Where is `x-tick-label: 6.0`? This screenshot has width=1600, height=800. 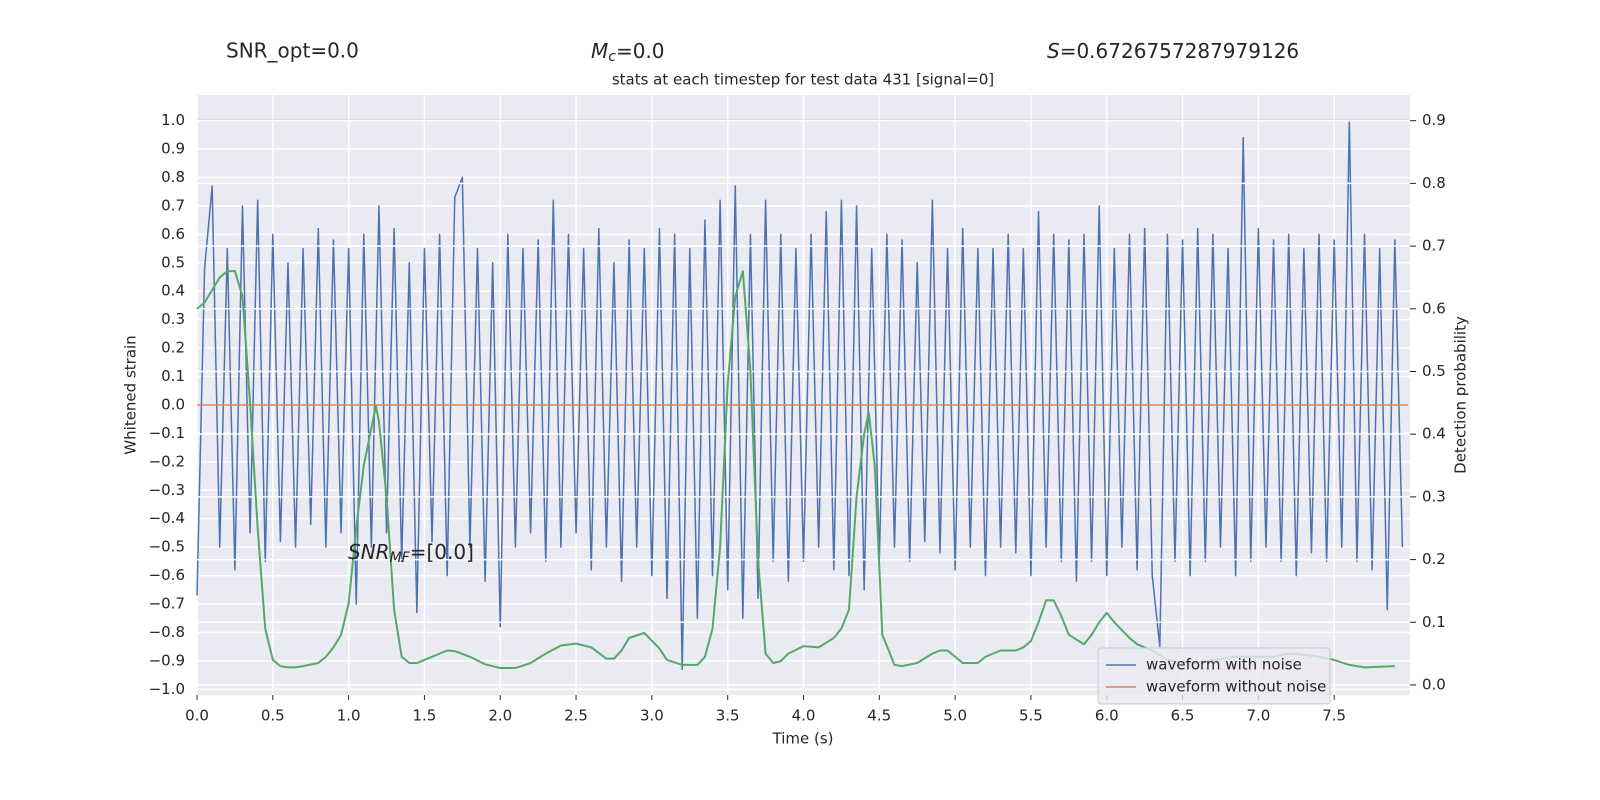 x-tick-label: 6.0 is located at coordinates (1107, 716).